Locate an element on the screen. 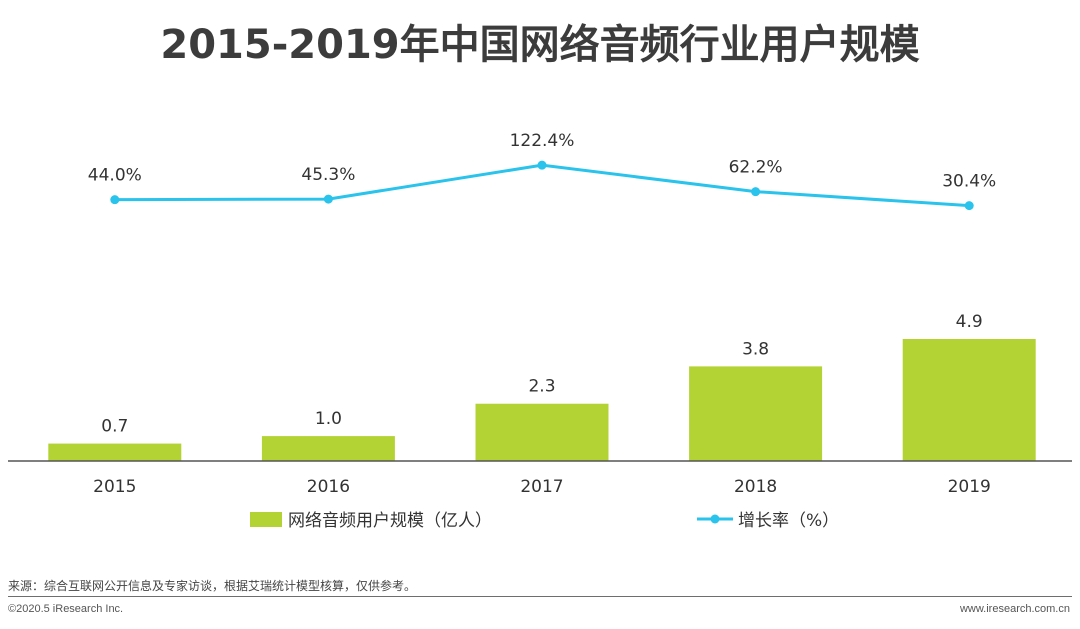 This screenshot has height=629, width=1080. x-tick-label-2017: 2017 is located at coordinates (541, 487).